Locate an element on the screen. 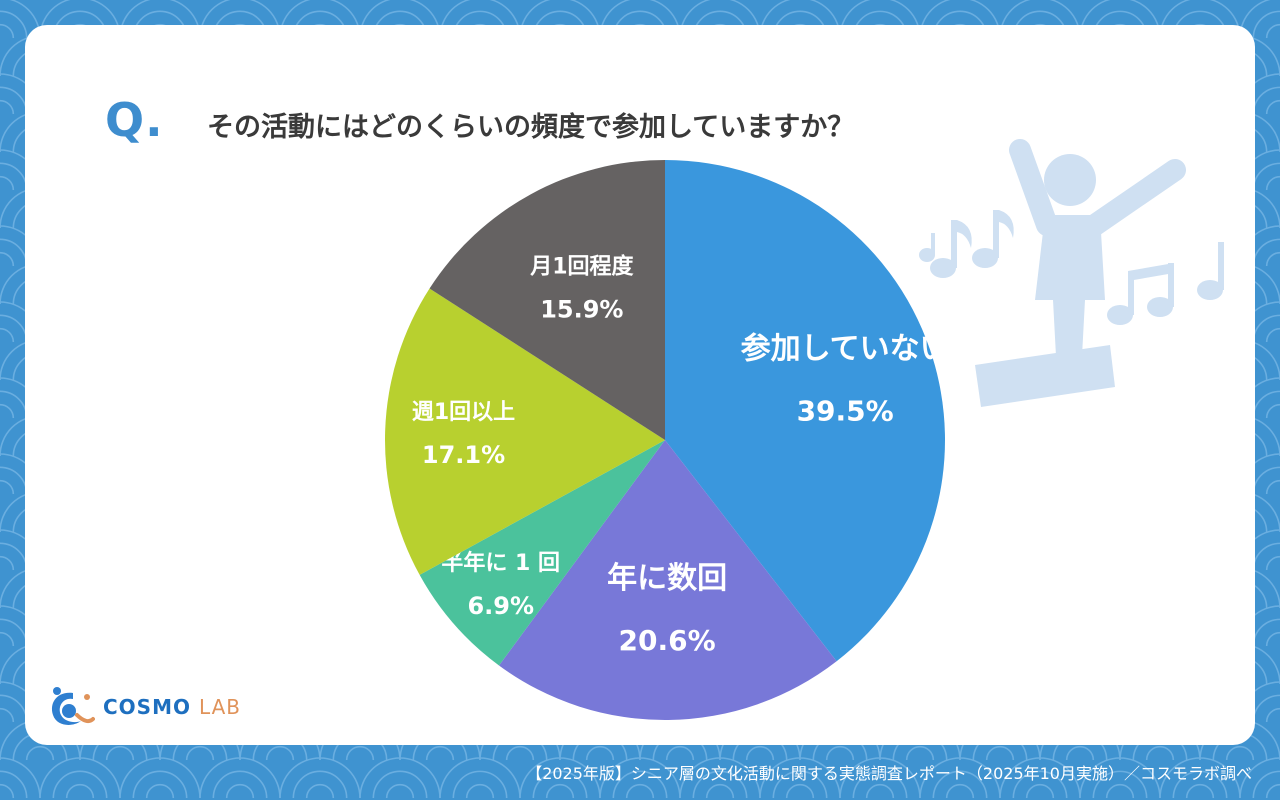 The width and height of the screenshot is (1280, 800). slice-label: 週1回以上 is located at coordinates (463, 412).